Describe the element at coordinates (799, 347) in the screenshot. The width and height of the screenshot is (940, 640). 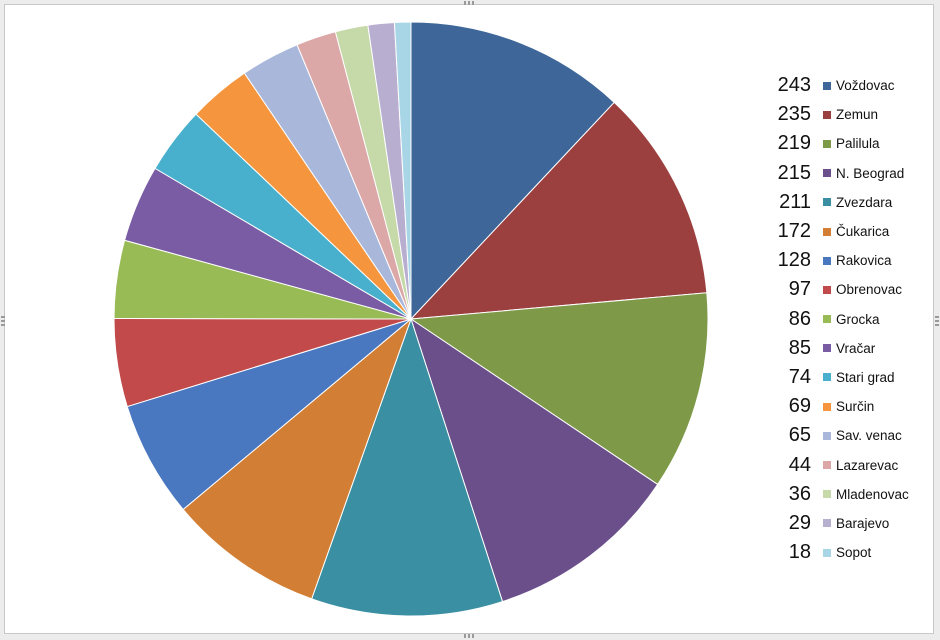
I see `legend-value: 85` at that location.